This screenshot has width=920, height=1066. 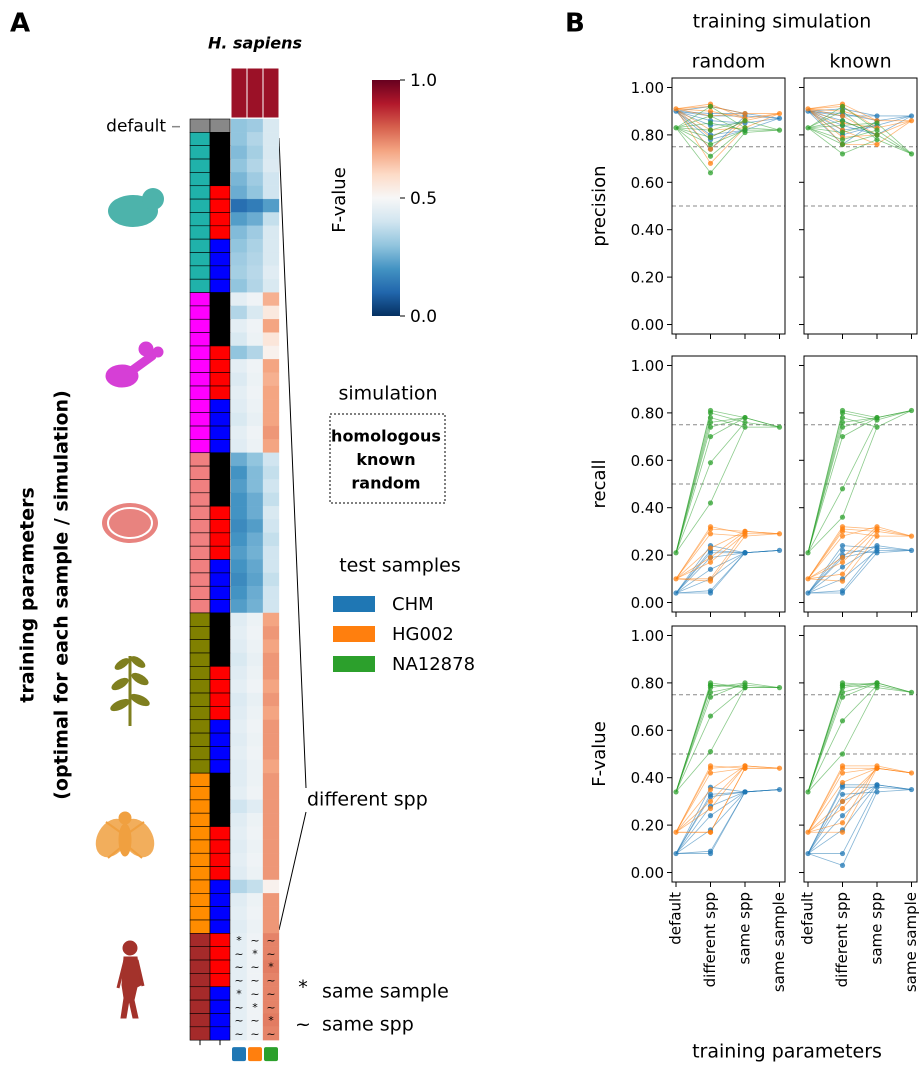 What do you see at coordinates (130, 523) in the screenshot?
I see `cell-icon` at bounding box center [130, 523].